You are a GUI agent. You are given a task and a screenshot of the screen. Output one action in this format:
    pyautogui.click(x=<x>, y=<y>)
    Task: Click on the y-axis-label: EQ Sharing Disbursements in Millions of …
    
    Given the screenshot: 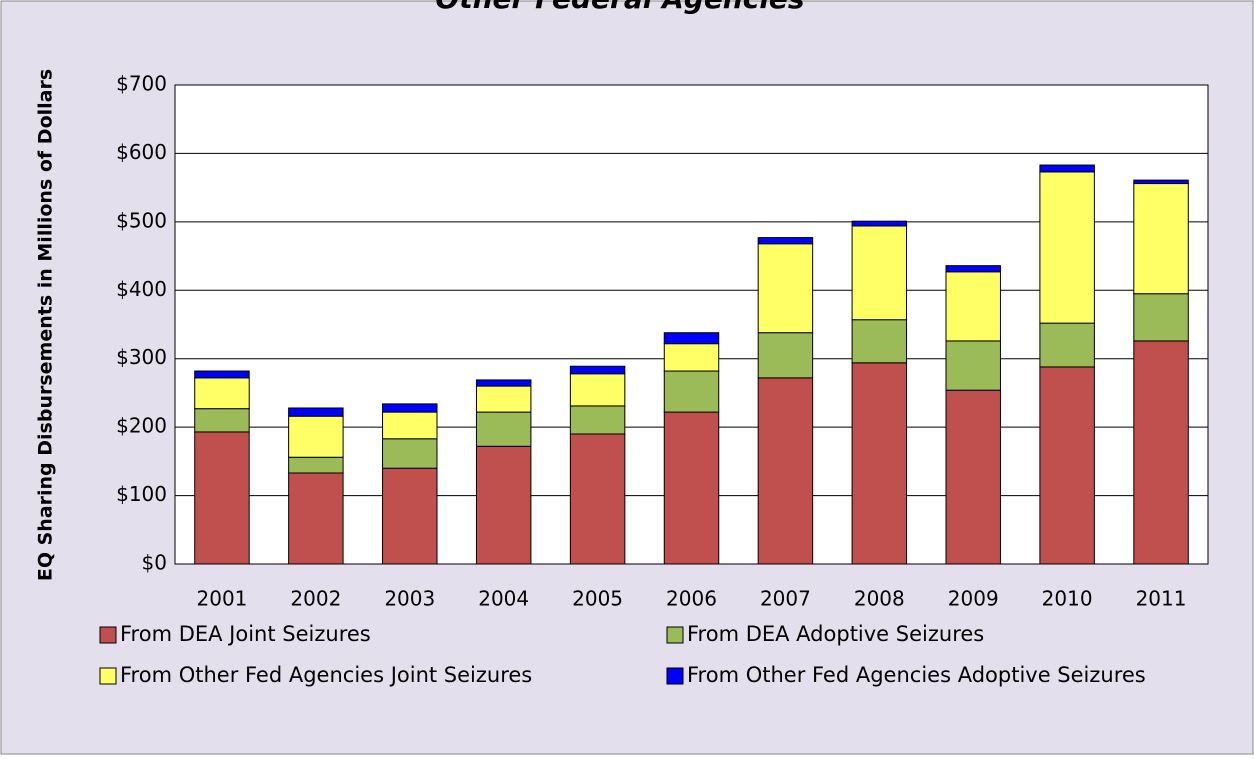 What is the action you would take?
    pyautogui.click(x=46, y=325)
    